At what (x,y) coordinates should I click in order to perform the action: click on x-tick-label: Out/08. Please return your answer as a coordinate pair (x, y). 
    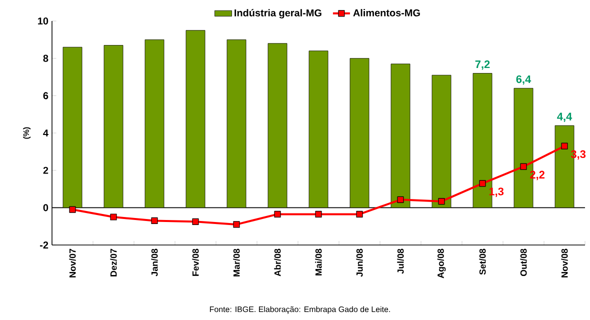
    Looking at the image, I should click on (523, 262).